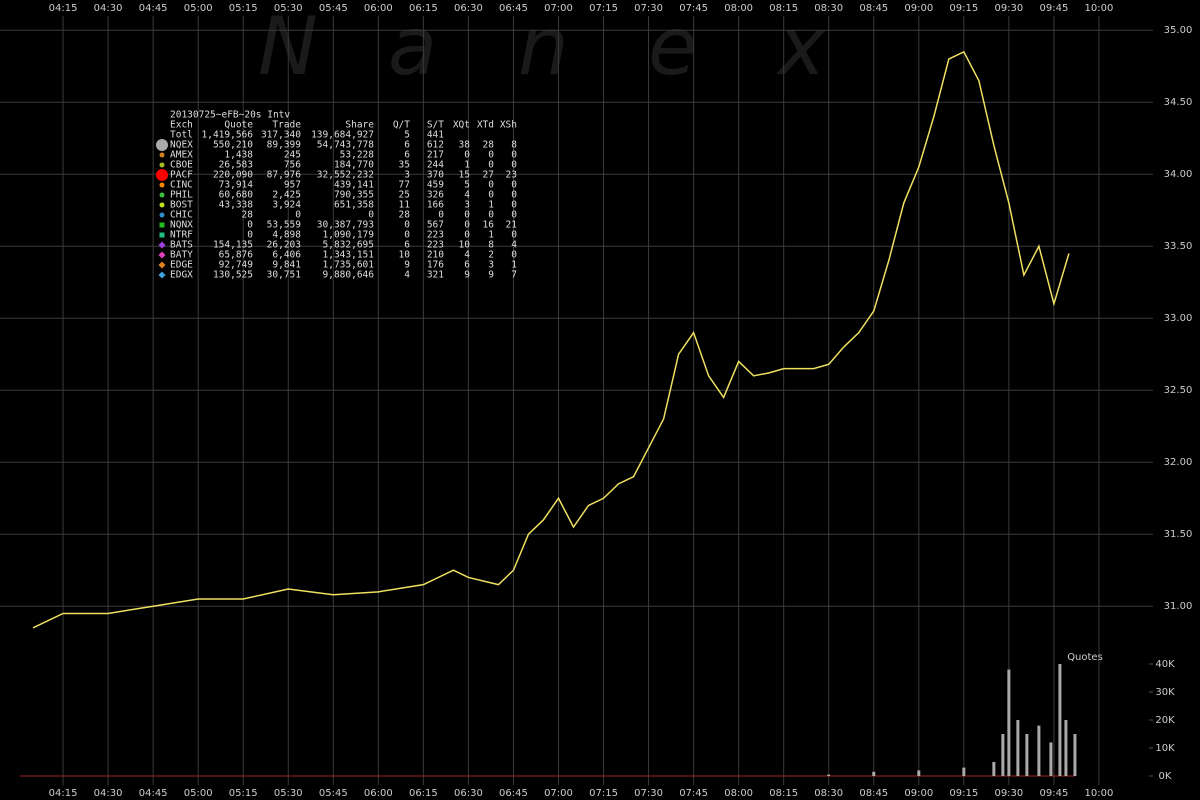  What do you see at coordinates (286, 205) in the screenshot?
I see `table-cell: 3,924` at bounding box center [286, 205].